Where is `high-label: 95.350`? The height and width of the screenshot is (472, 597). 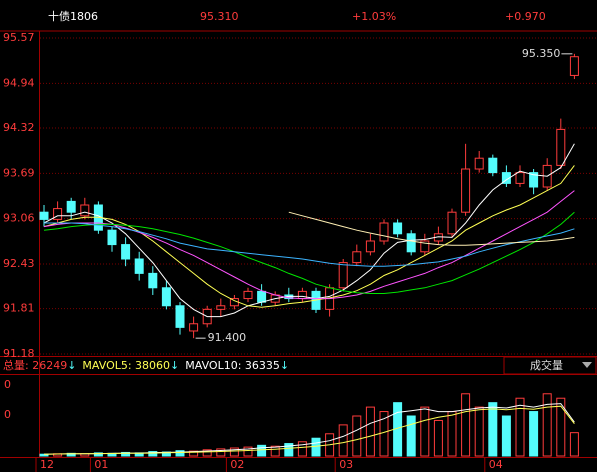 high-label: 95.350 is located at coordinates (541, 53).